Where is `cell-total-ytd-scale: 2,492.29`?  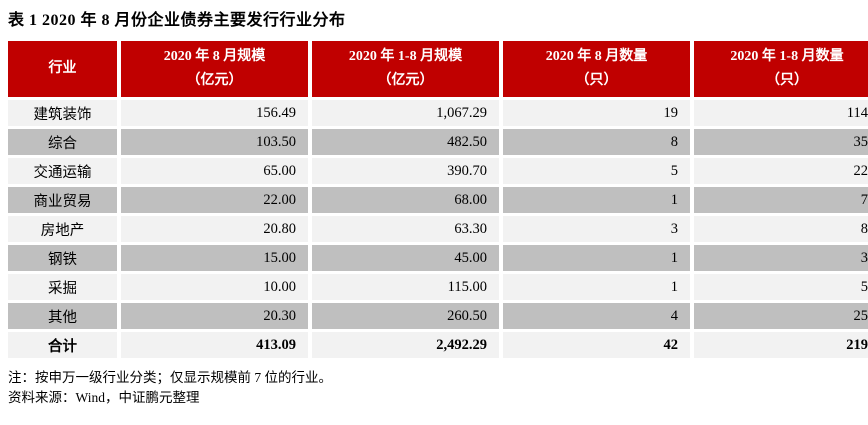
cell-total-ytd-scale: 2,492.29 is located at coordinates (405, 345).